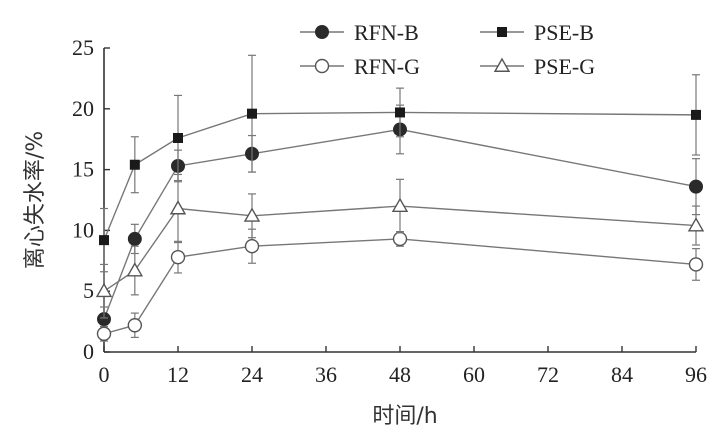  What do you see at coordinates (502, 64) in the screenshot?
I see `legend-marker-pse-g` at bounding box center [502, 64].